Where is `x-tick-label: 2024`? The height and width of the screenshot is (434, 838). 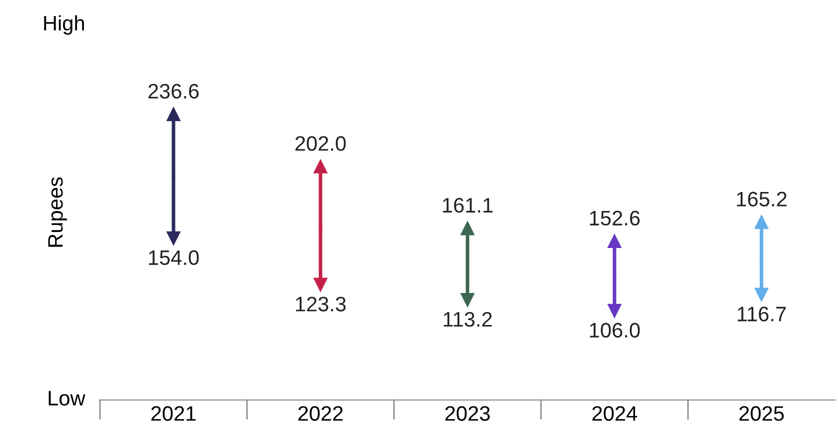
x-tick-label: 2024 is located at coordinates (615, 413).